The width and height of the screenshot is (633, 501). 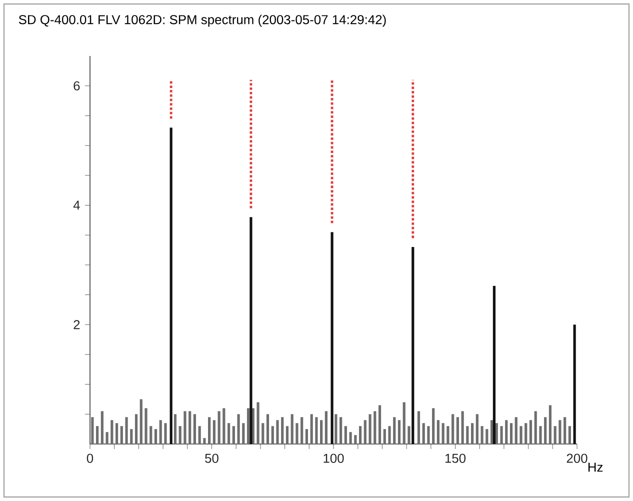 I want to click on x-tick-label: 50, so click(x=211, y=458).